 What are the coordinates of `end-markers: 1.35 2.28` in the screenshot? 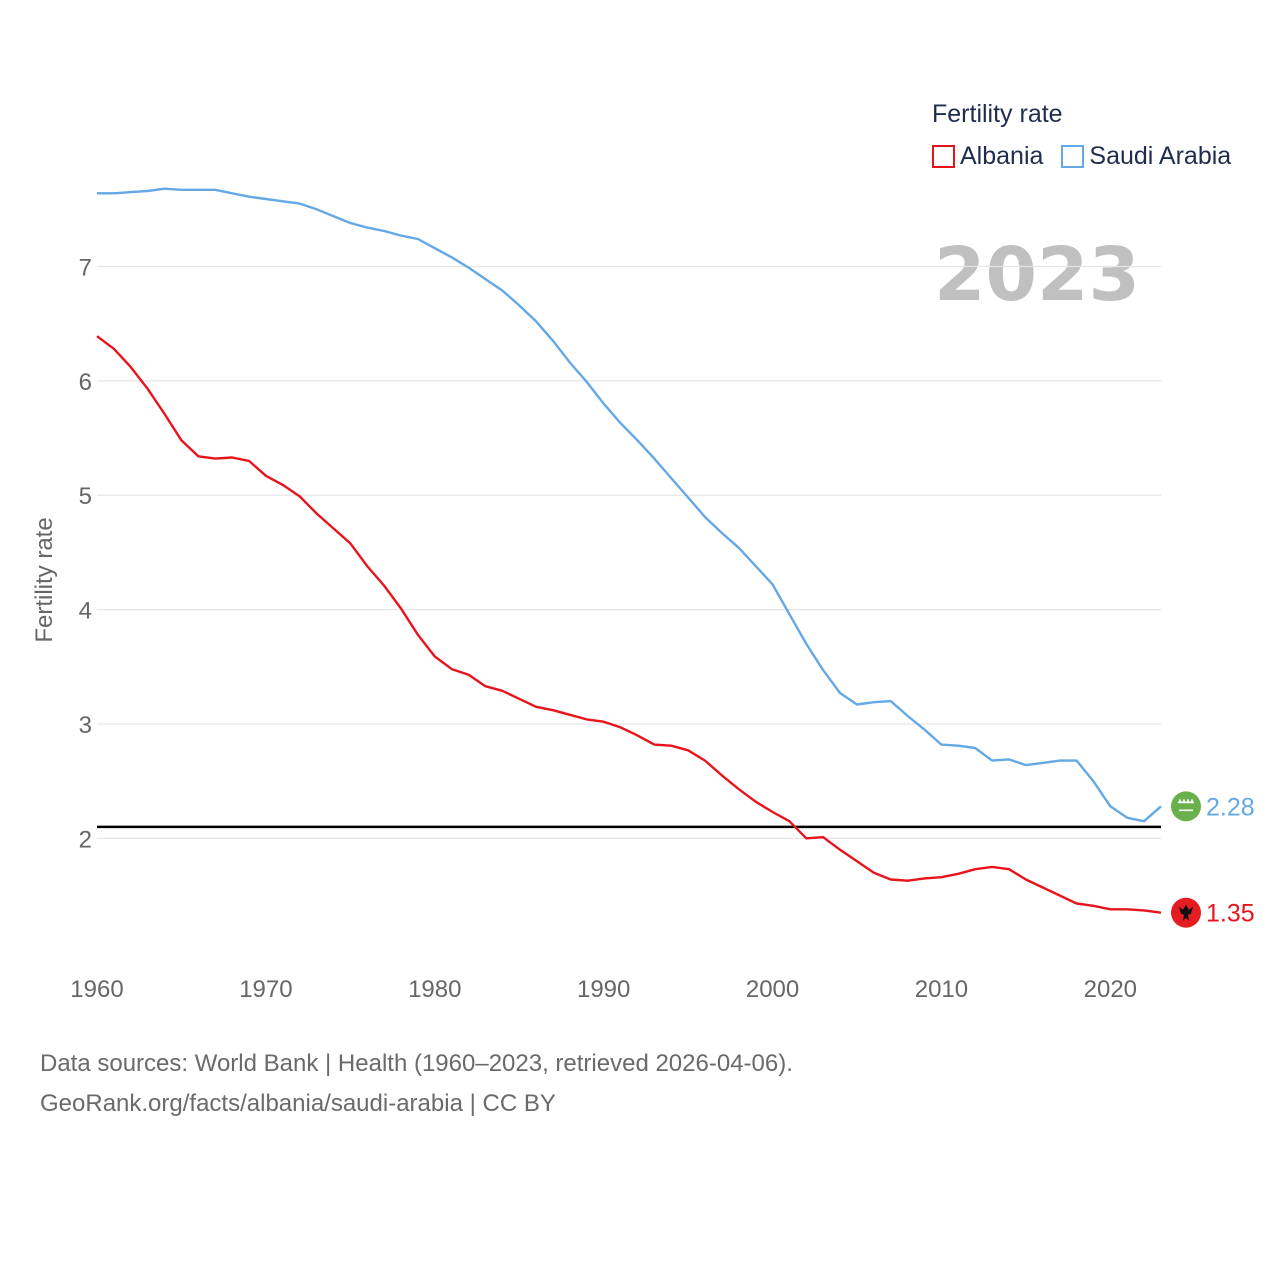 It's located at (1213, 859).